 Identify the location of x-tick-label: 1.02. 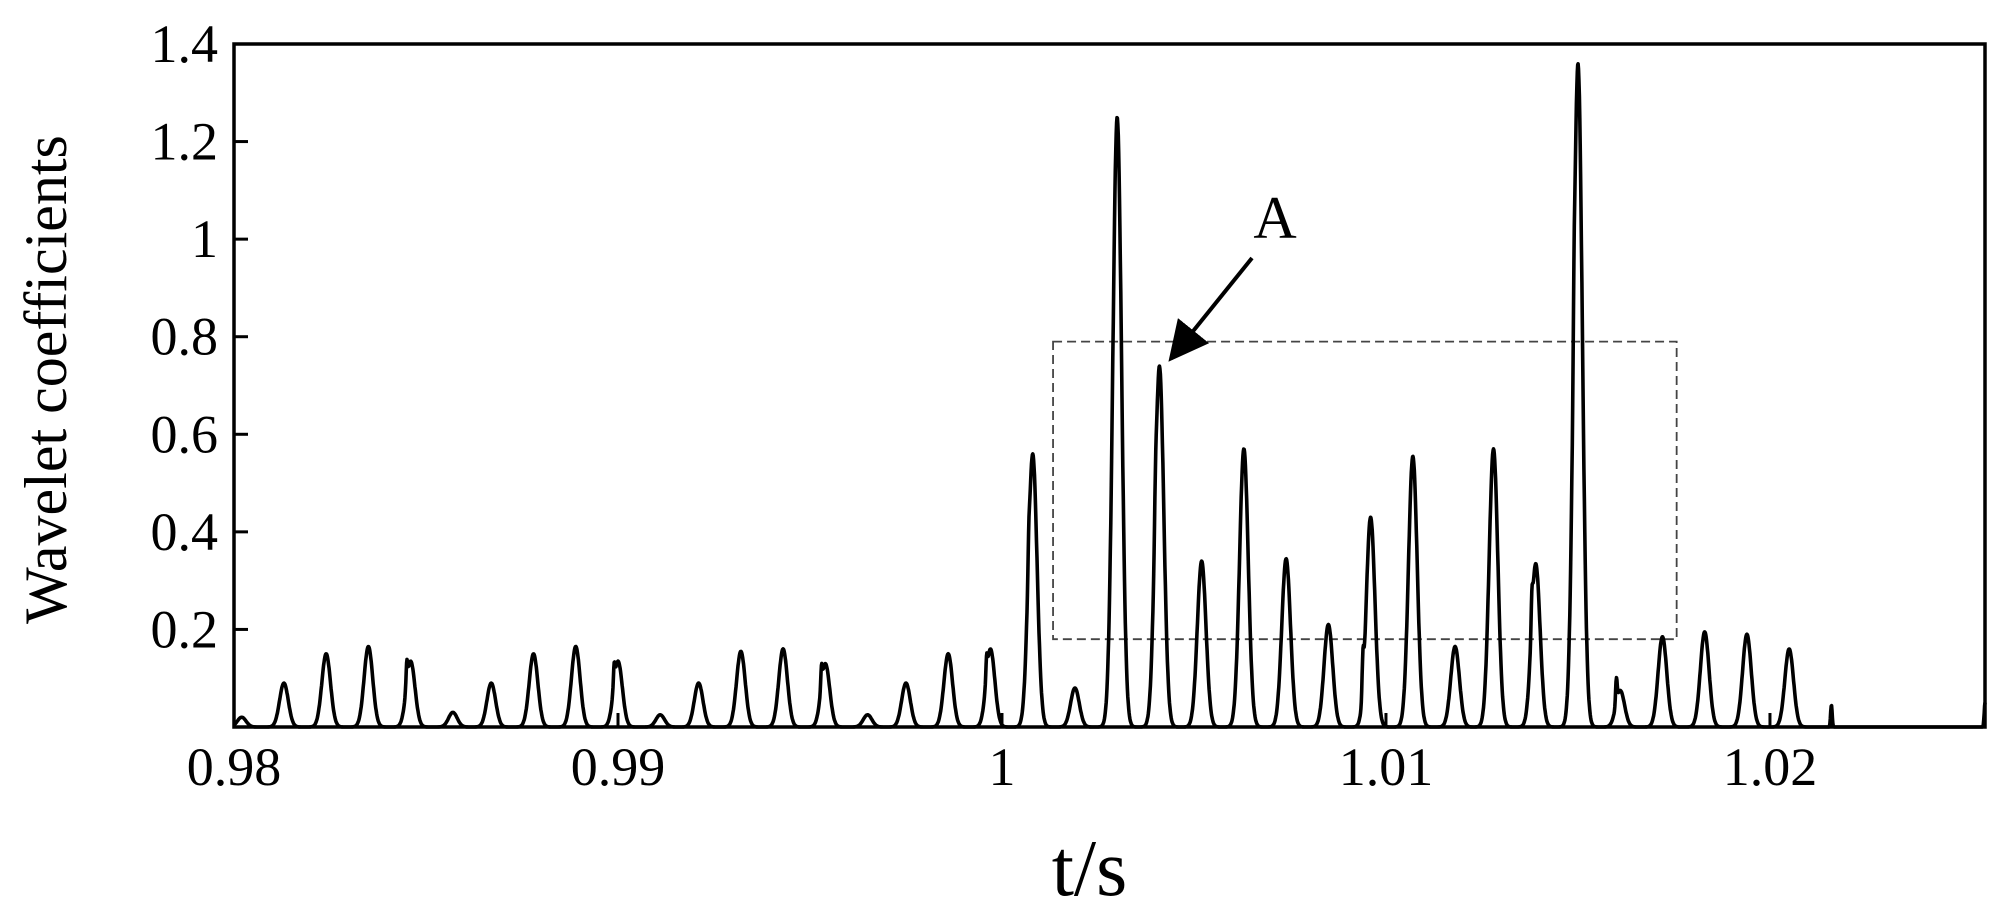
(1770, 767).